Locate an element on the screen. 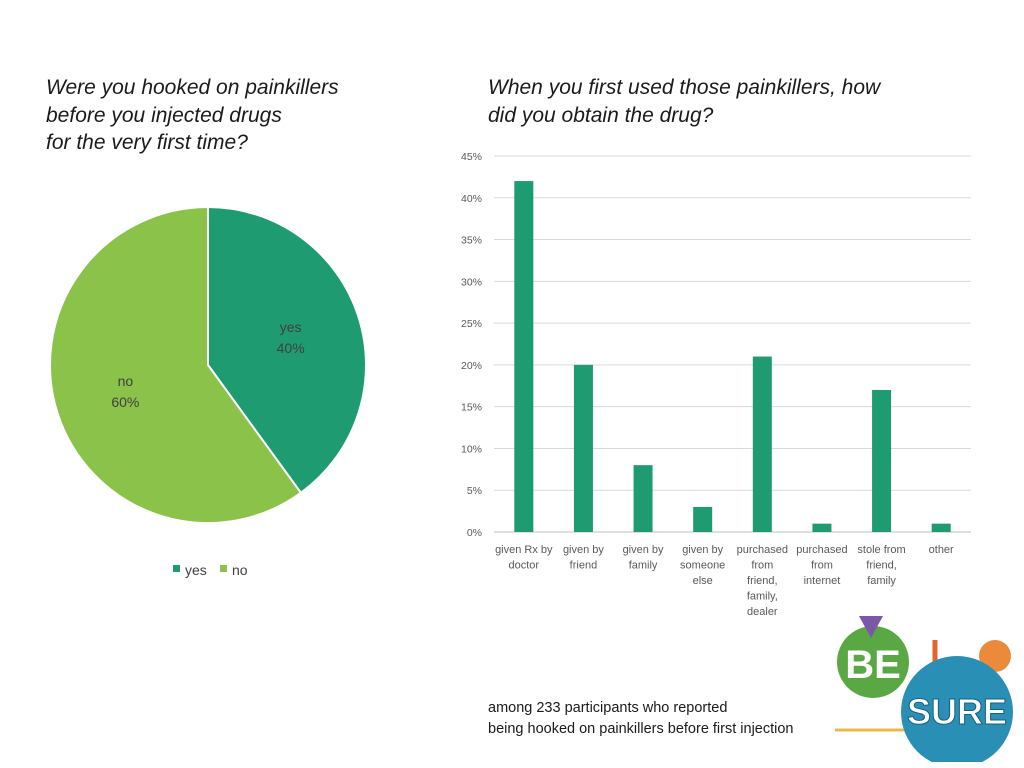 The width and height of the screenshot is (1024, 768). x-category-label: given Rx by doctor is located at coordinates (524, 558).